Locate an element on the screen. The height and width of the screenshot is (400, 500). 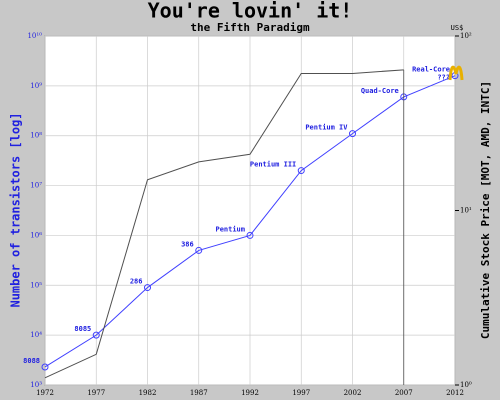
x-tick-label: 2012 is located at coordinates (455, 393).